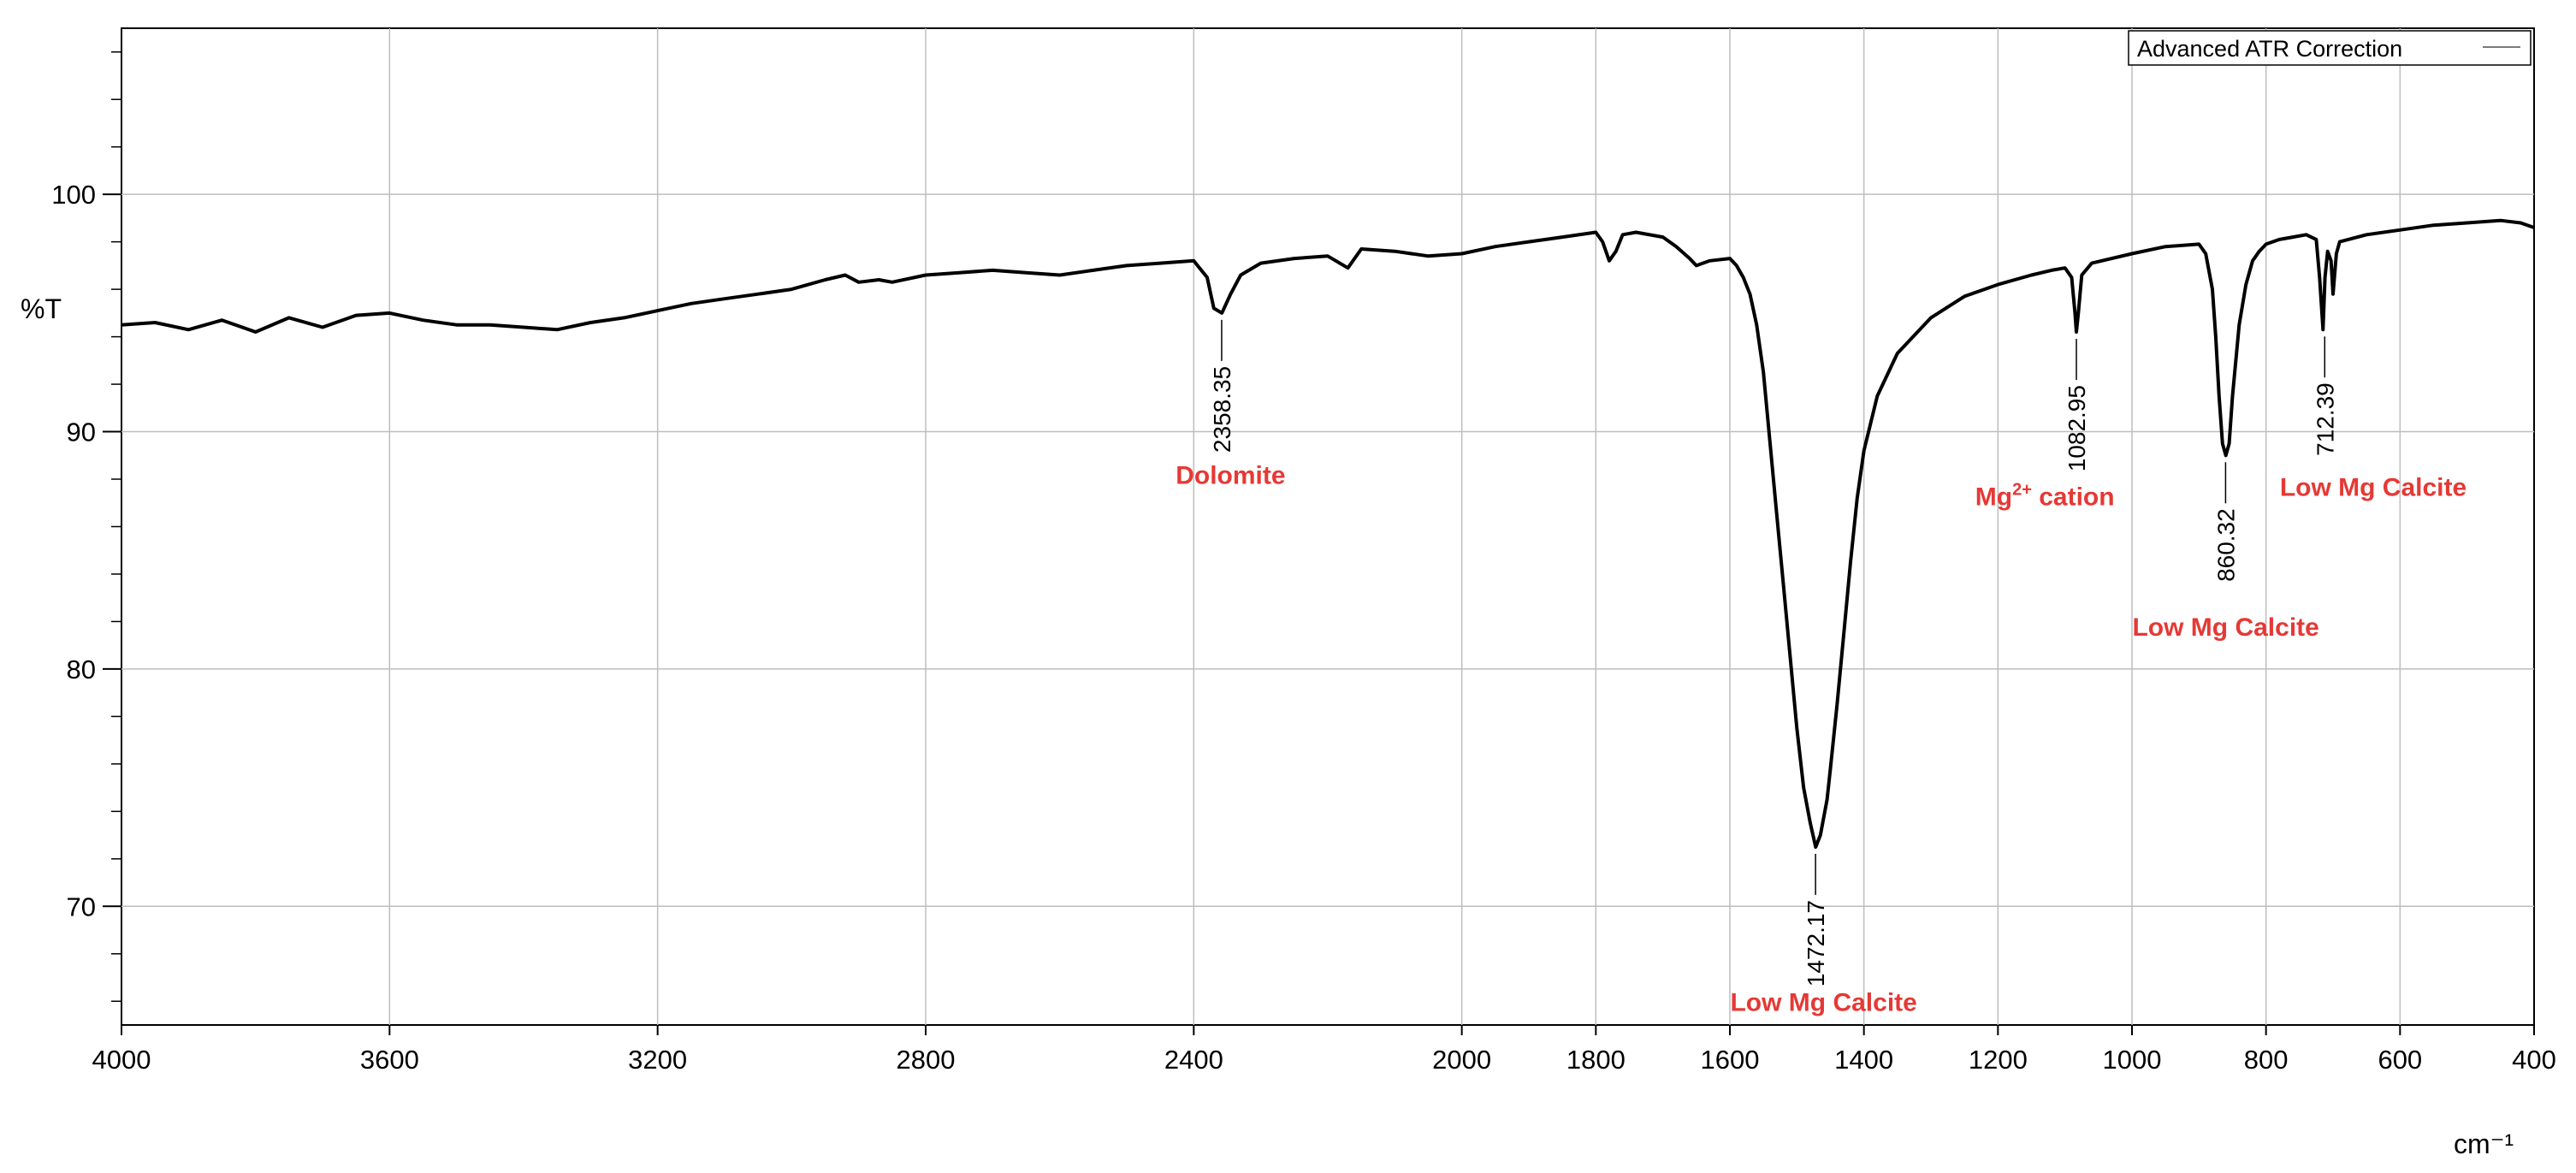 The width and height of the screenshot is (2576, 1173). Describe the element at coordinates (2534, 1060) in the screenshot. I see `x-tick-label: 400` at that location.